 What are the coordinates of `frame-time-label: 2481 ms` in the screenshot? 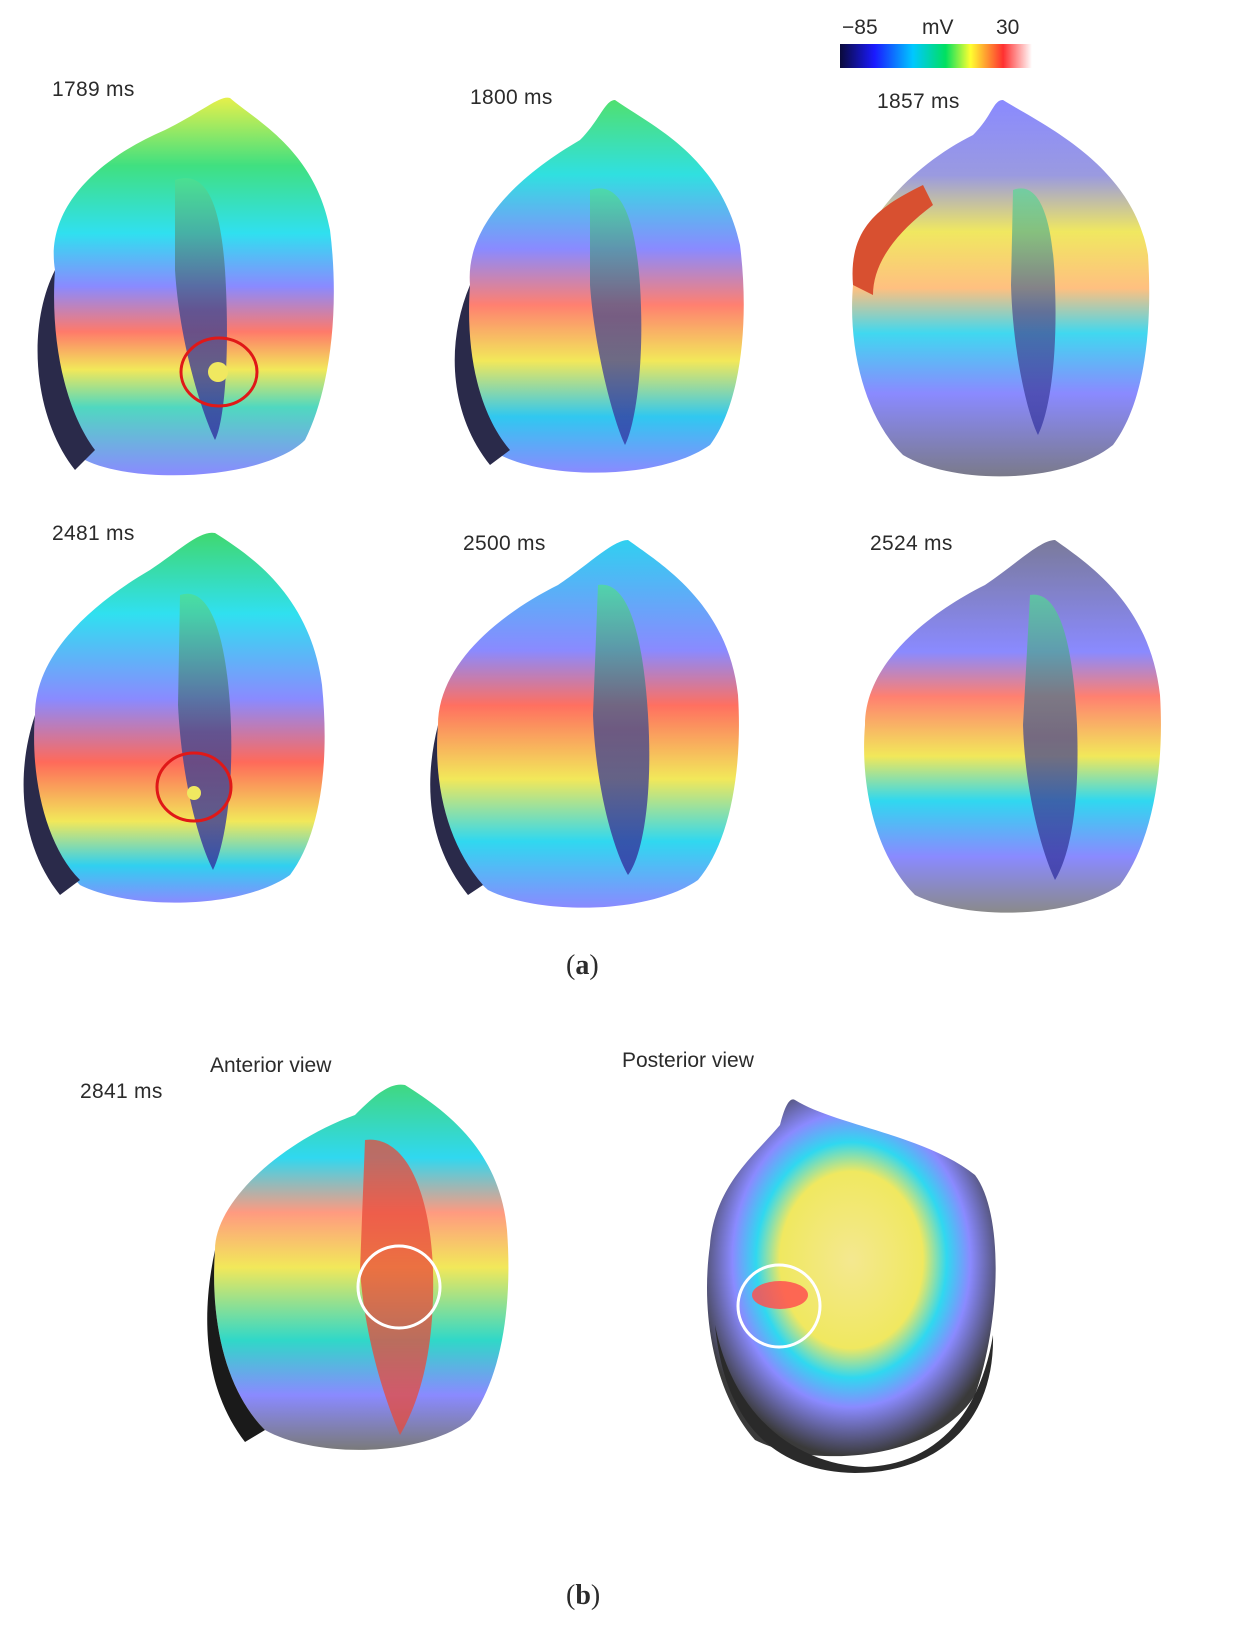 It's located at (93, 533).